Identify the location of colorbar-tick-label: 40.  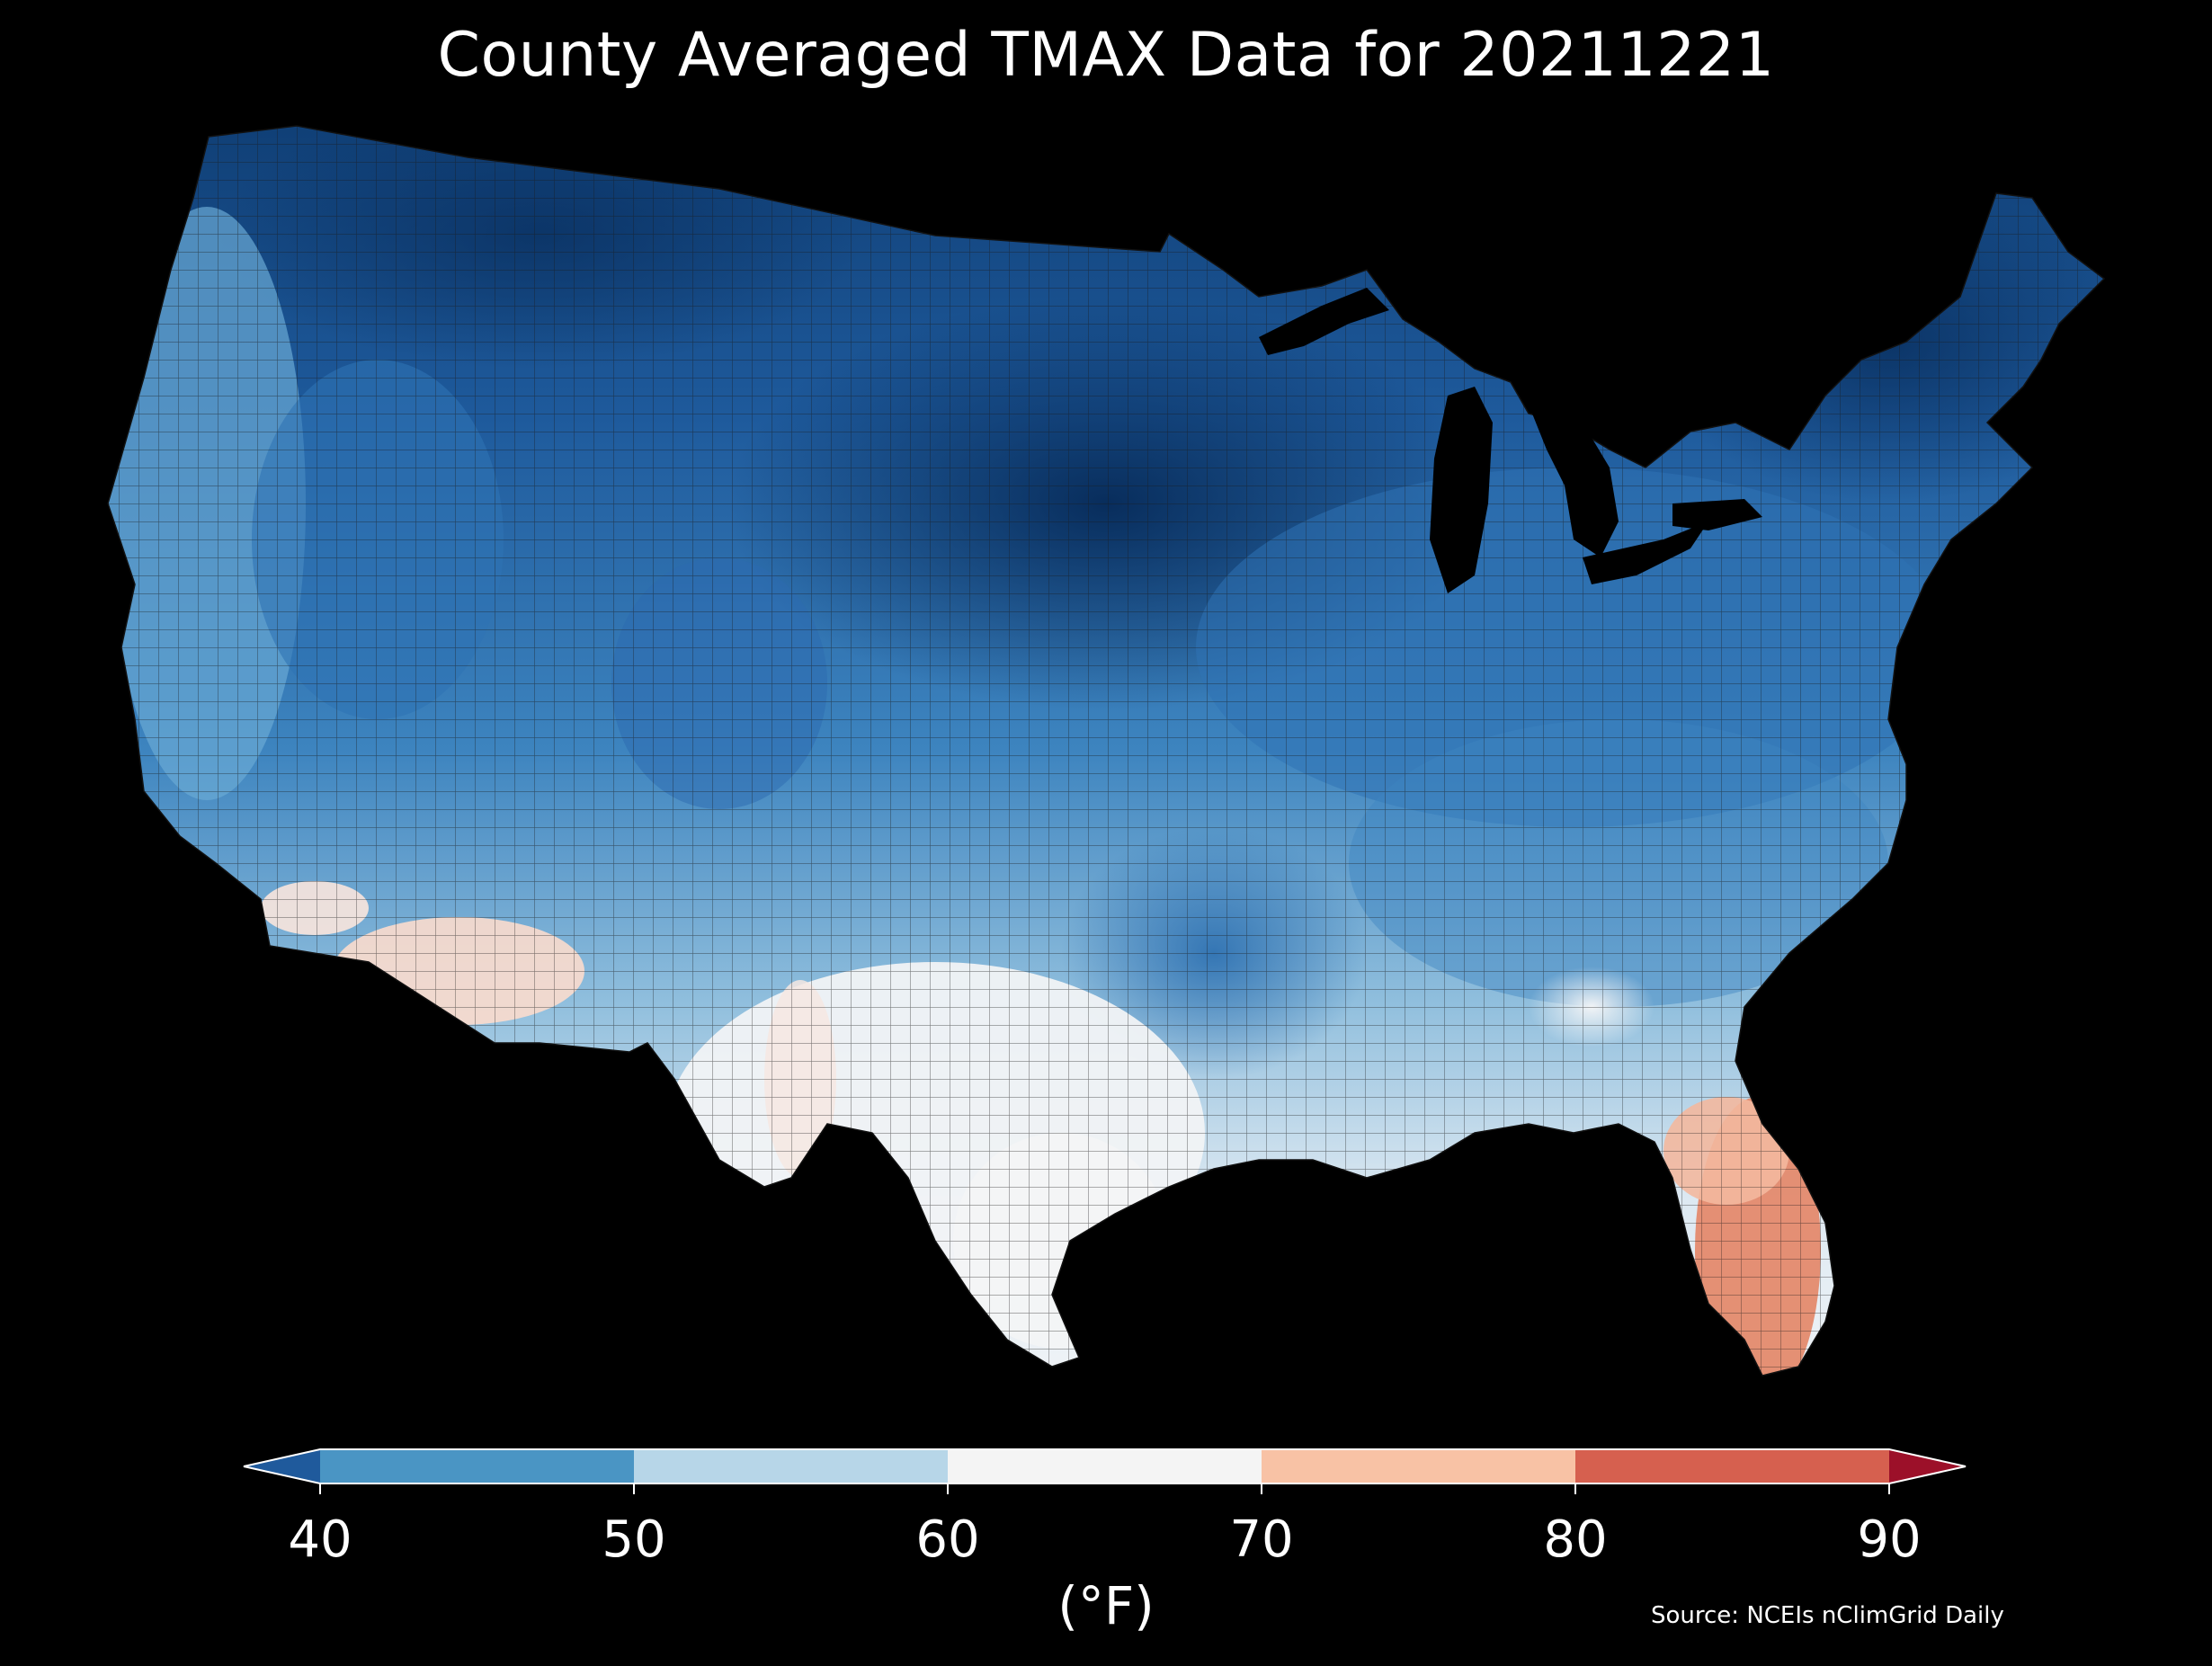
(320, 1540).